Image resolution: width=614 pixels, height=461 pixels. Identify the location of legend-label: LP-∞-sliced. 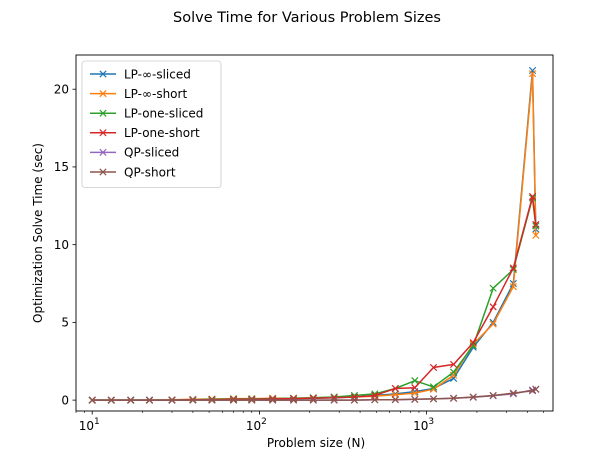
(157, 74).